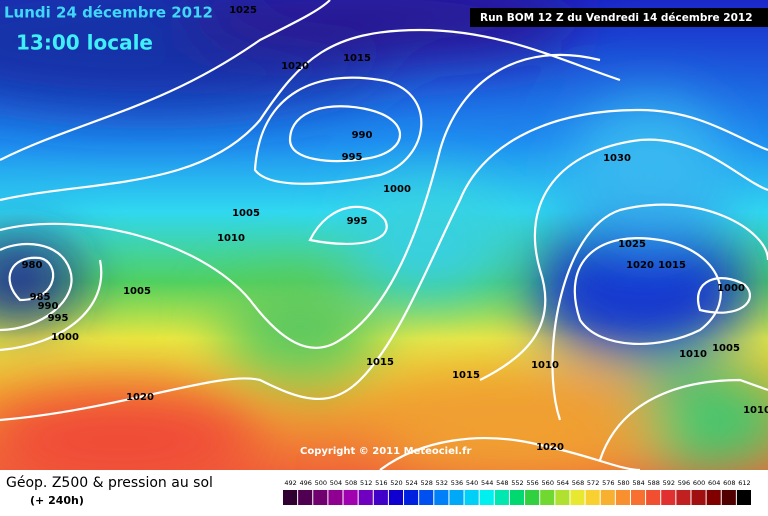 The width and height of the screenshot is (768, 516). I want to click on copyright: Copyright © 2011 Meteociel.fr, so click(385, 451).